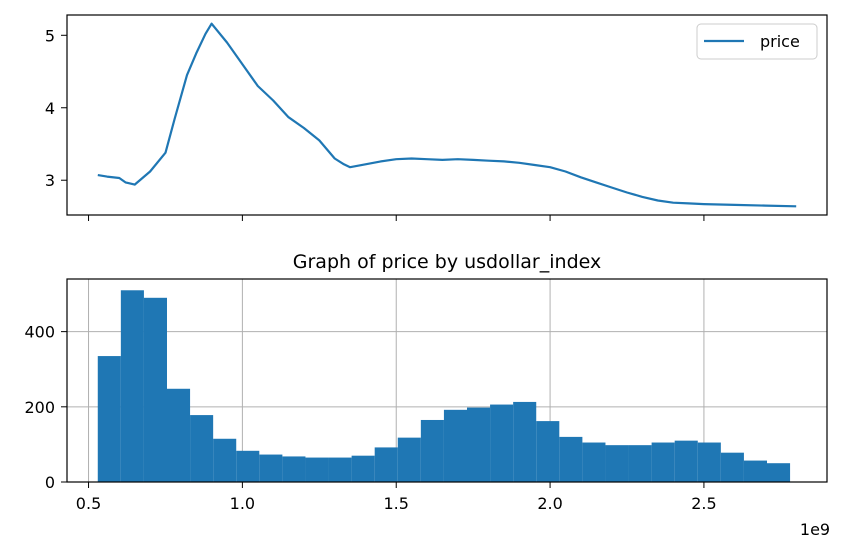 This screenshot has height=554, width=842. I want to click on histogram-y-axis: 0 200 400, so click(45, 407).